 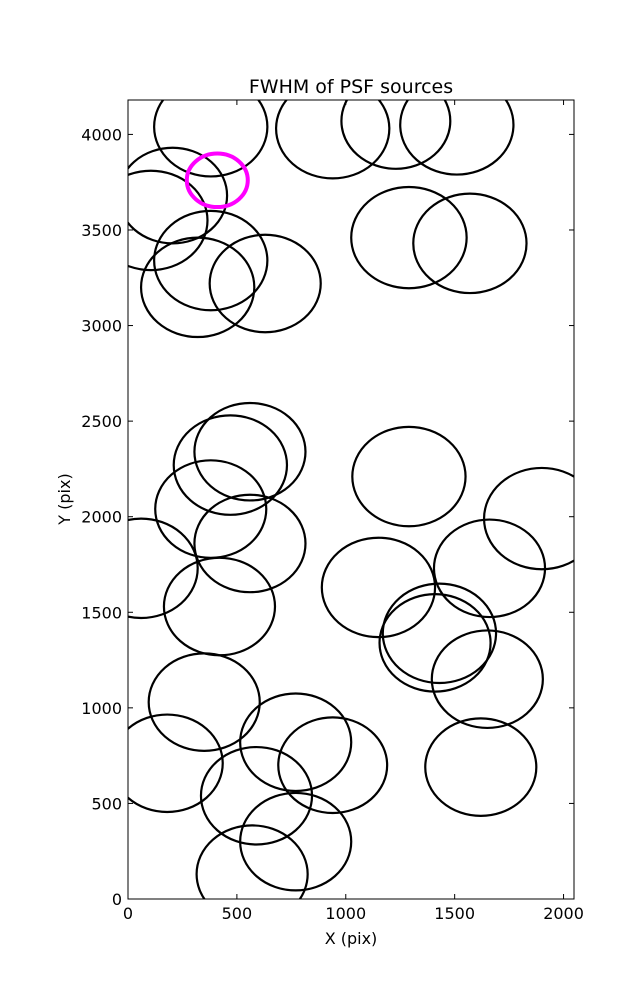 I want to click on y-tick-label-500: 500, so click(x=106, y=803).